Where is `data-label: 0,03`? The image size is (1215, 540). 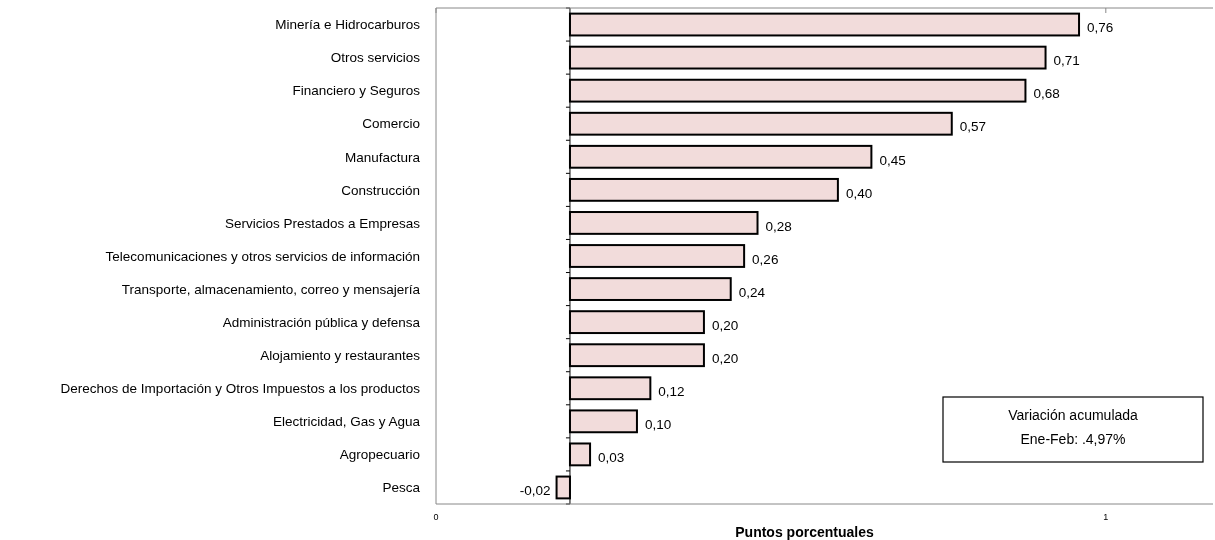
data-label: 0,03 is located at coordinates (611, 458).